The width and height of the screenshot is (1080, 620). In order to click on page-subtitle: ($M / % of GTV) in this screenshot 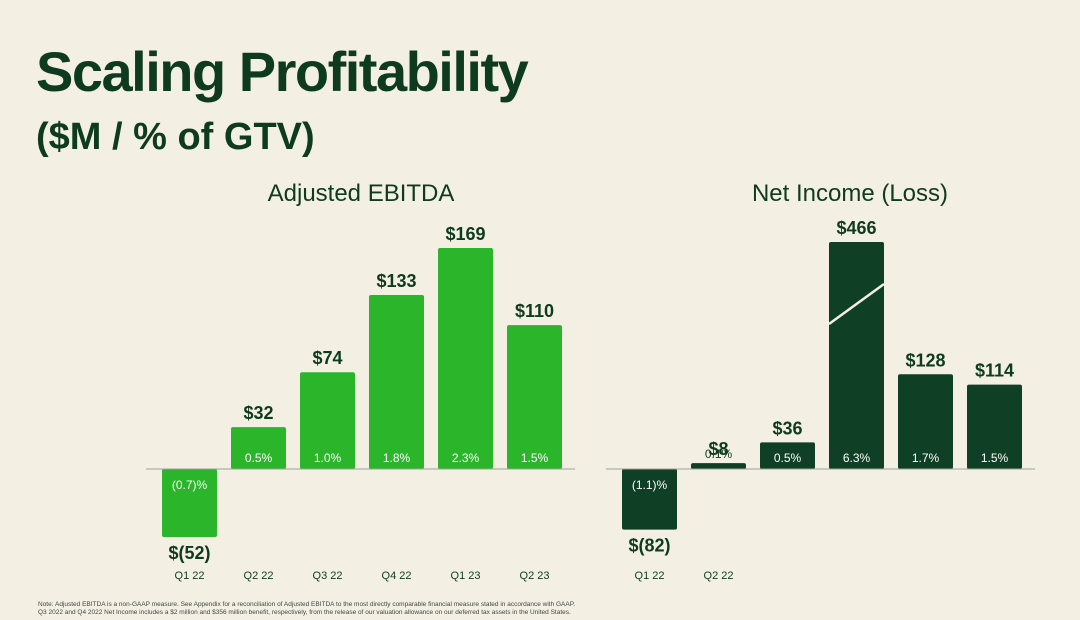, I will do `click(175, 137)`.